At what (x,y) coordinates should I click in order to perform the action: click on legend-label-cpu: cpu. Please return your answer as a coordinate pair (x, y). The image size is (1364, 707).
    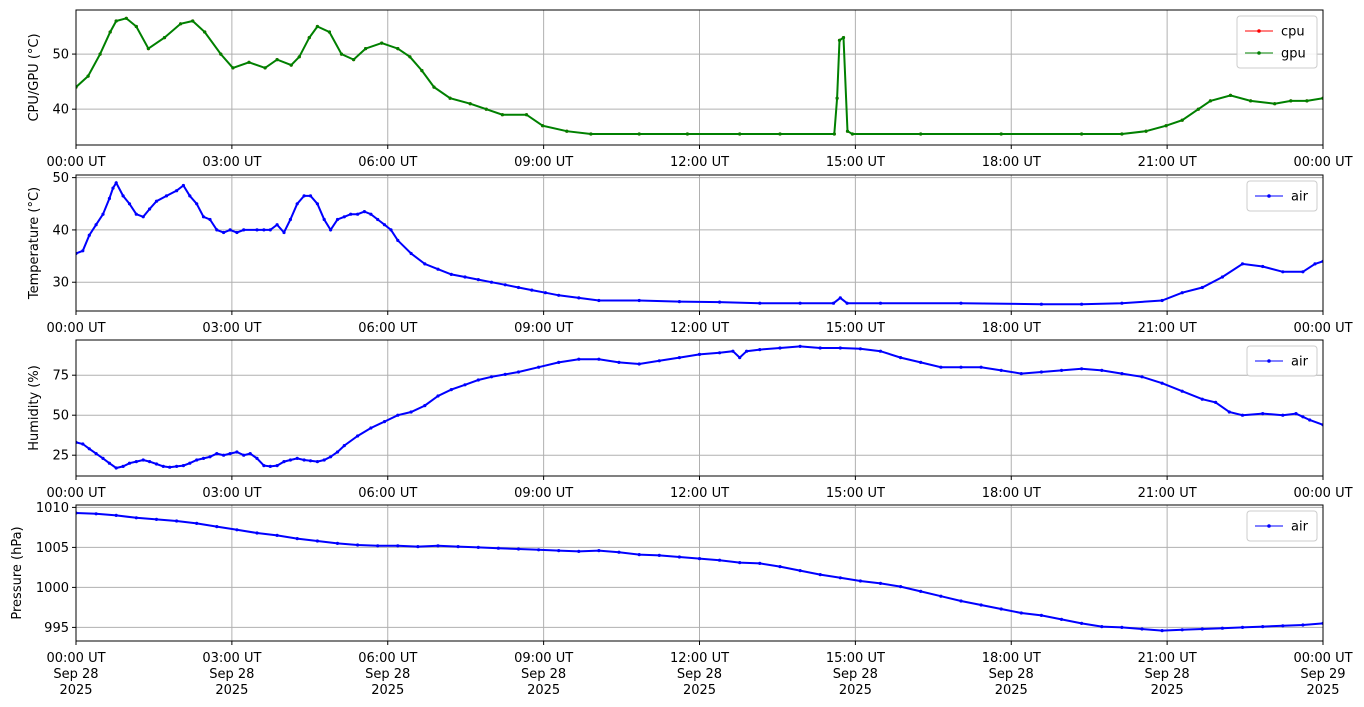
    Looking at the image, I should click on (1293, 32).